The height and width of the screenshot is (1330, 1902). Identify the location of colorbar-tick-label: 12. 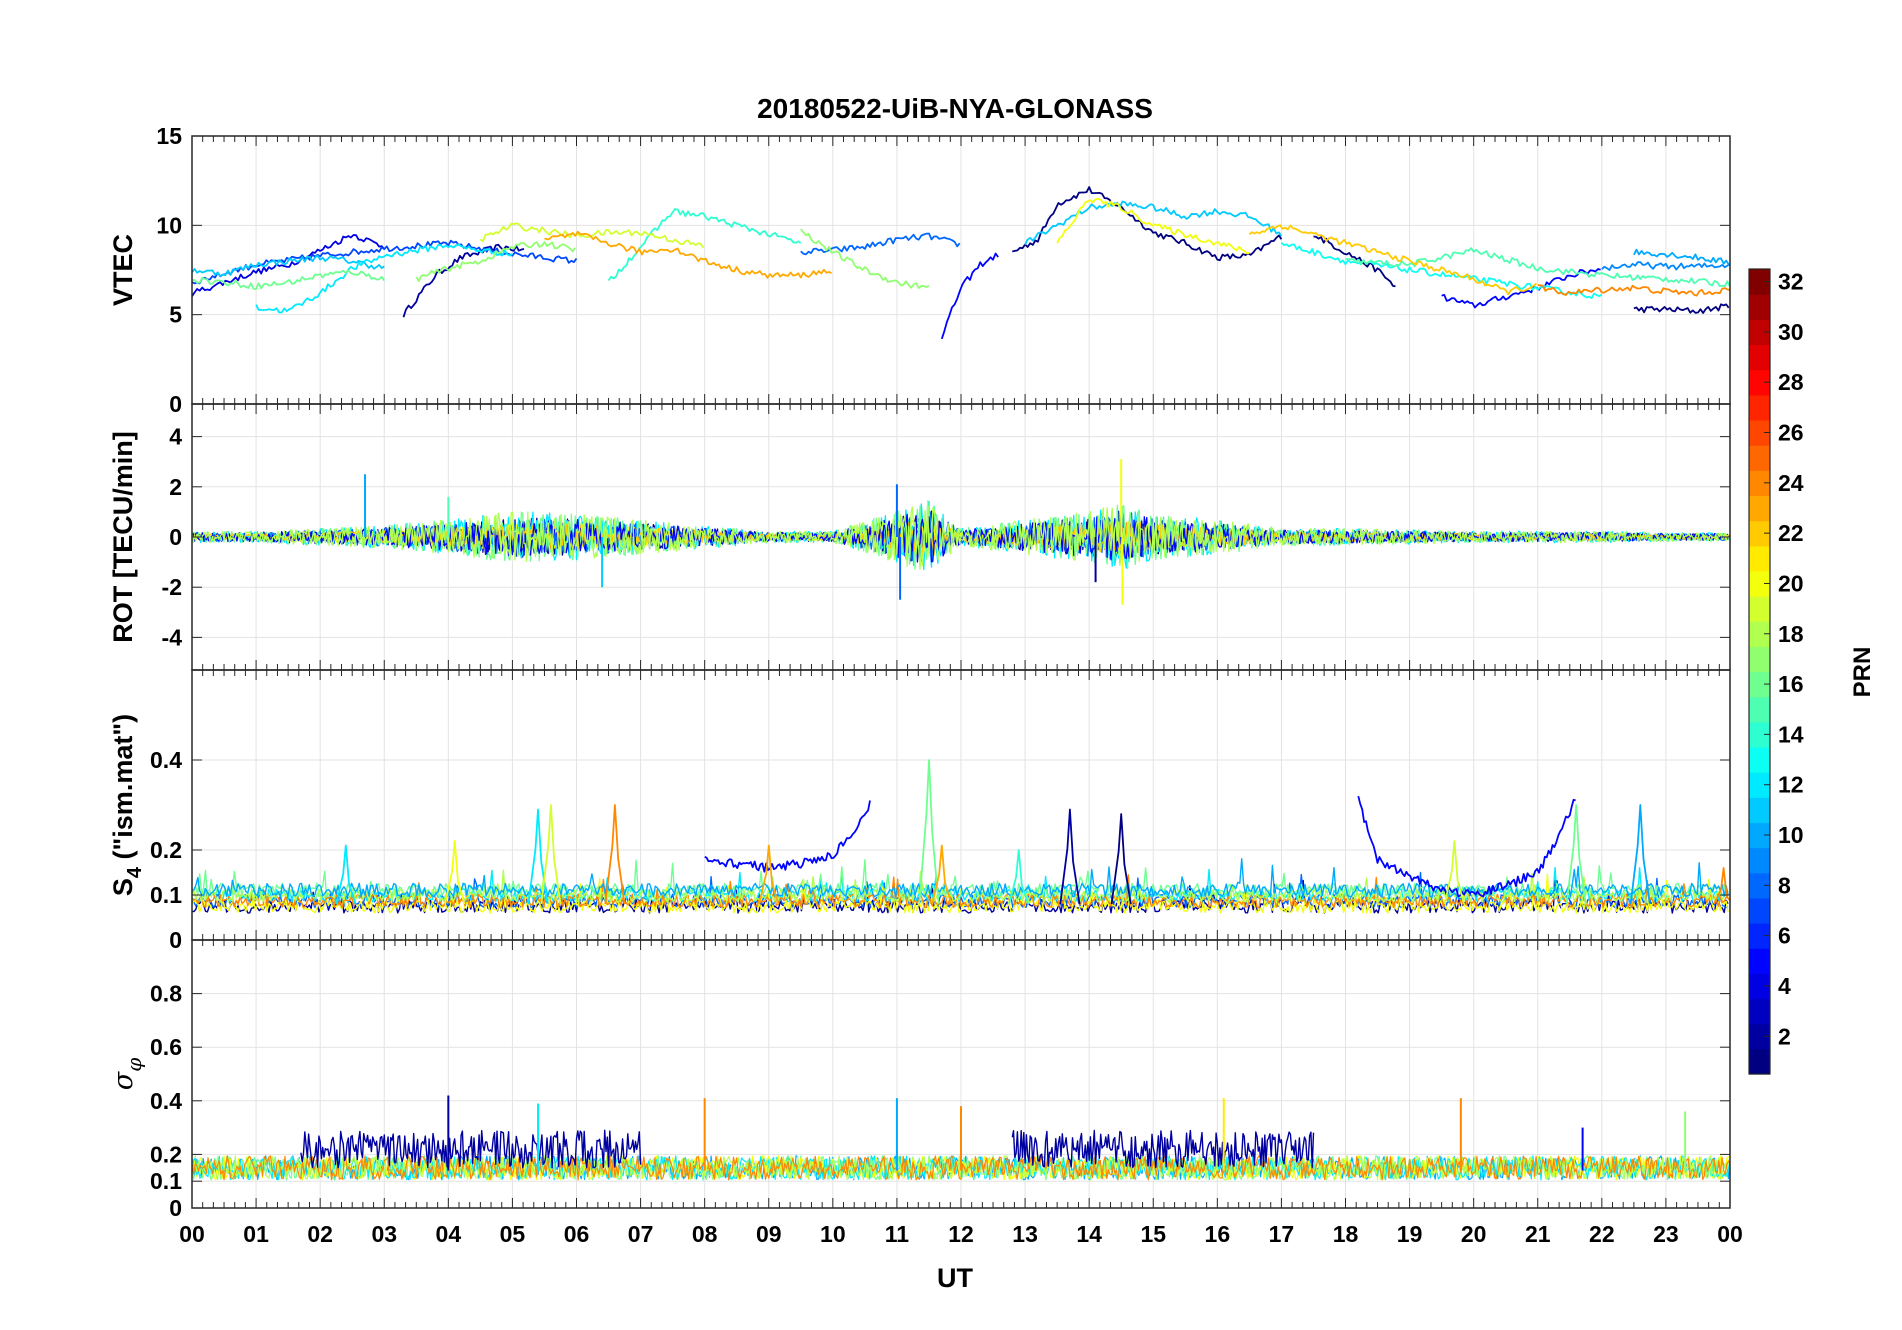
(1791, 785).